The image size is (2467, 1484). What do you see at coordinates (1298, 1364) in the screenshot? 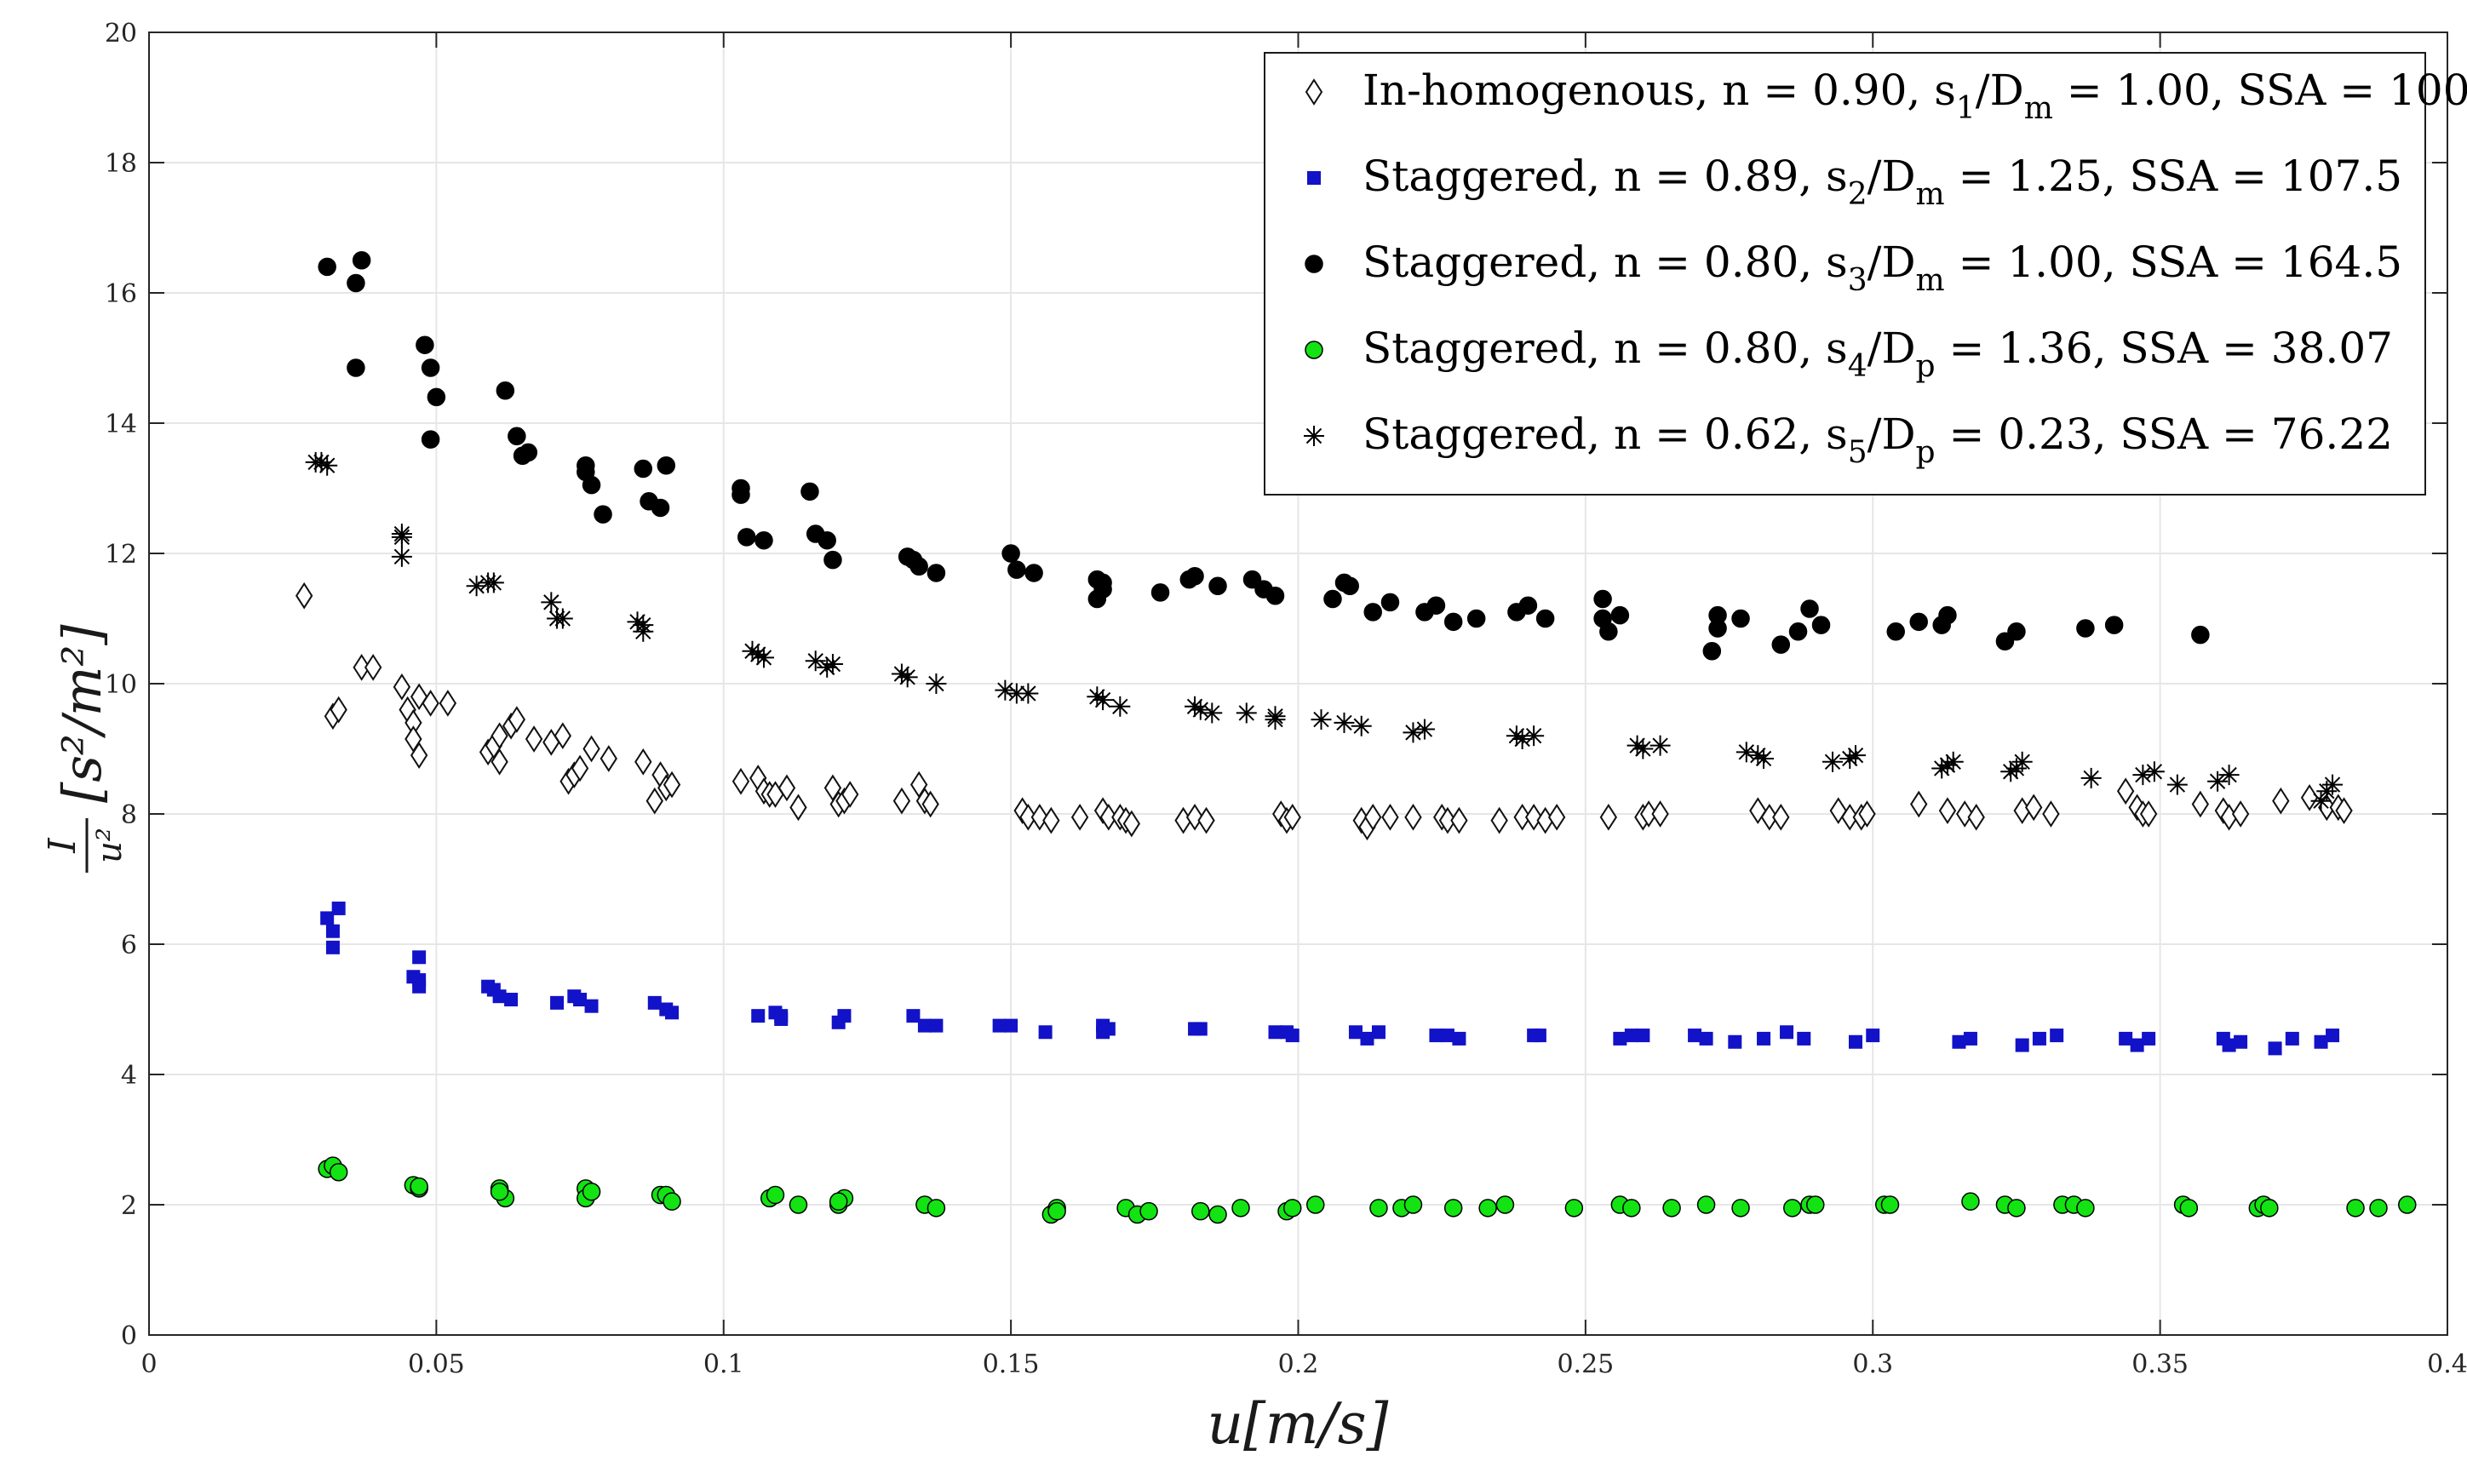
I see `x-tick-label: 0.2` at bounding box center [1298, 1364].